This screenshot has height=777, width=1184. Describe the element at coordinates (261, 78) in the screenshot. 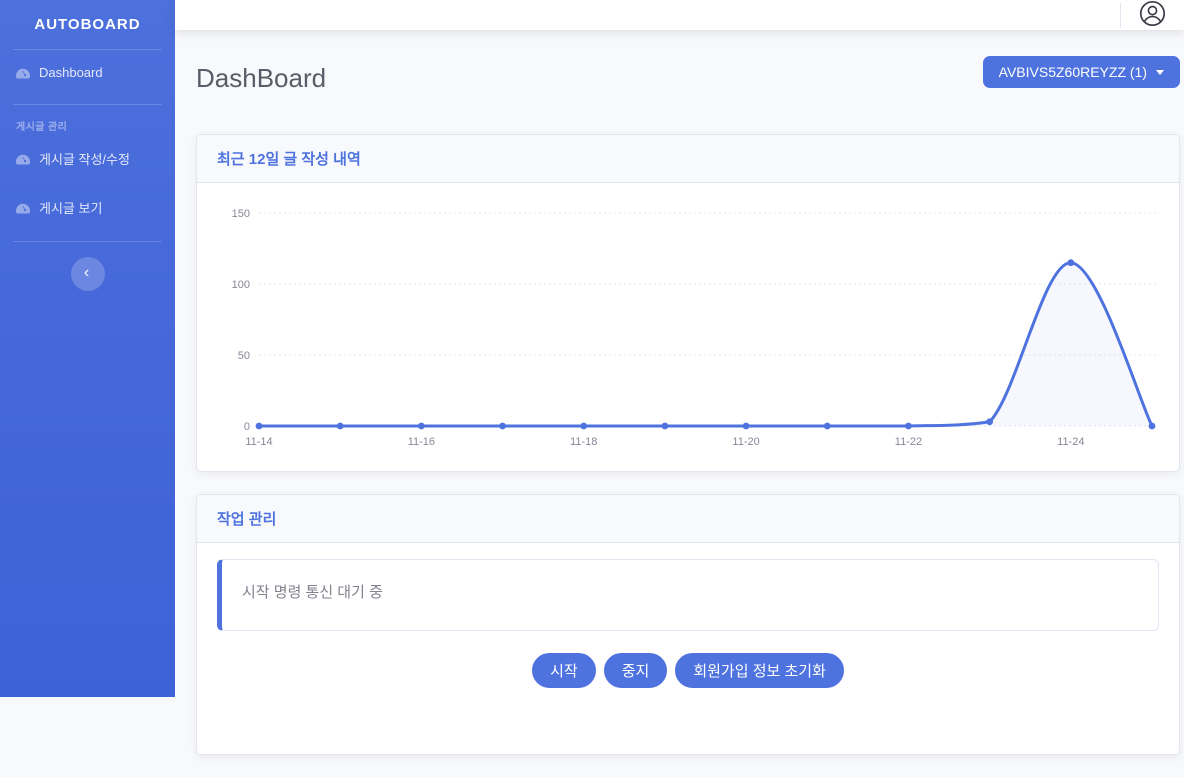

I see `page-title: DashBoard` at that location.